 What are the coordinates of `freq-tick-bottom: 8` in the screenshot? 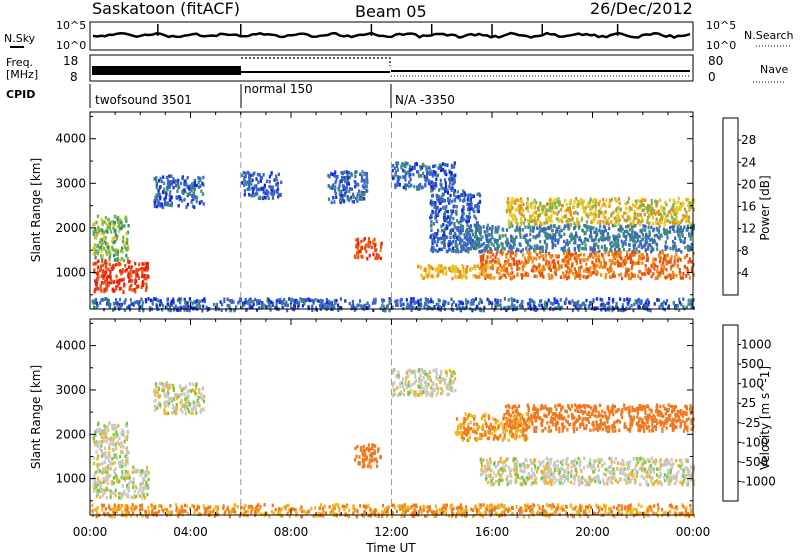 It's located at (74, 77).